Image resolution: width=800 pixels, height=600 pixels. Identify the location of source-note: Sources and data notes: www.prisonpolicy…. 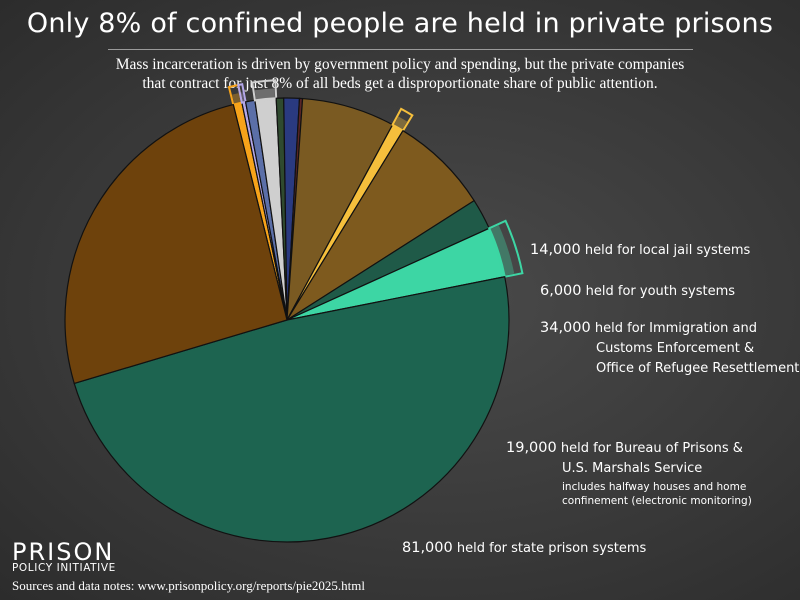
(188, 585).